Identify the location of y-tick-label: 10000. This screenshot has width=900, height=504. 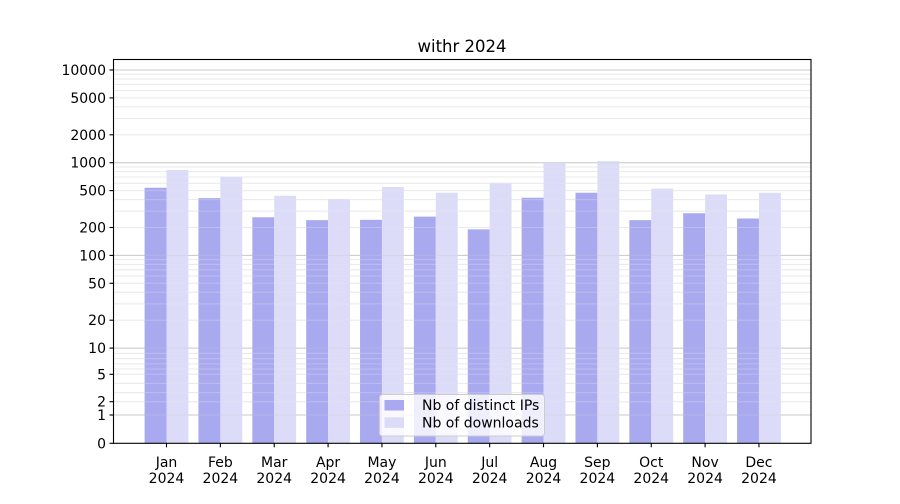
(83, 71).